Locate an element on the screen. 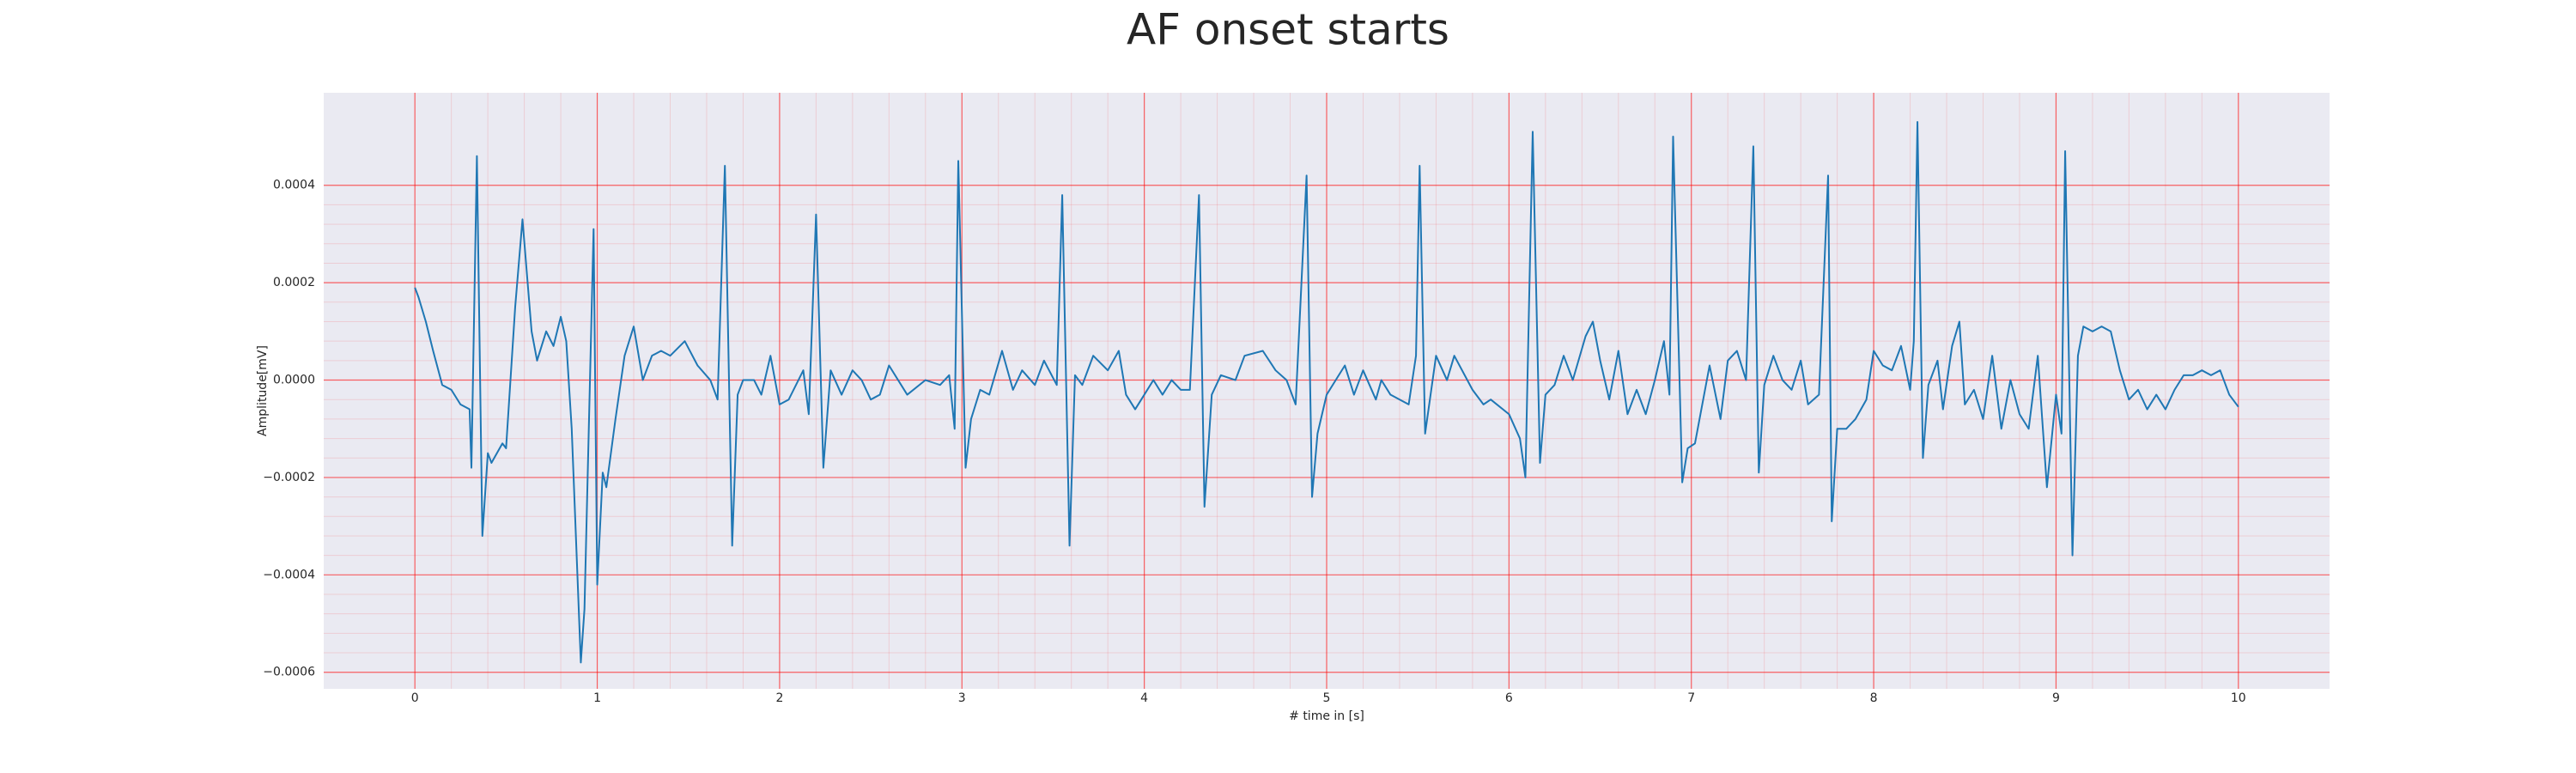  y-tick-label: −0.0004 is located at coordinates (289, 574).